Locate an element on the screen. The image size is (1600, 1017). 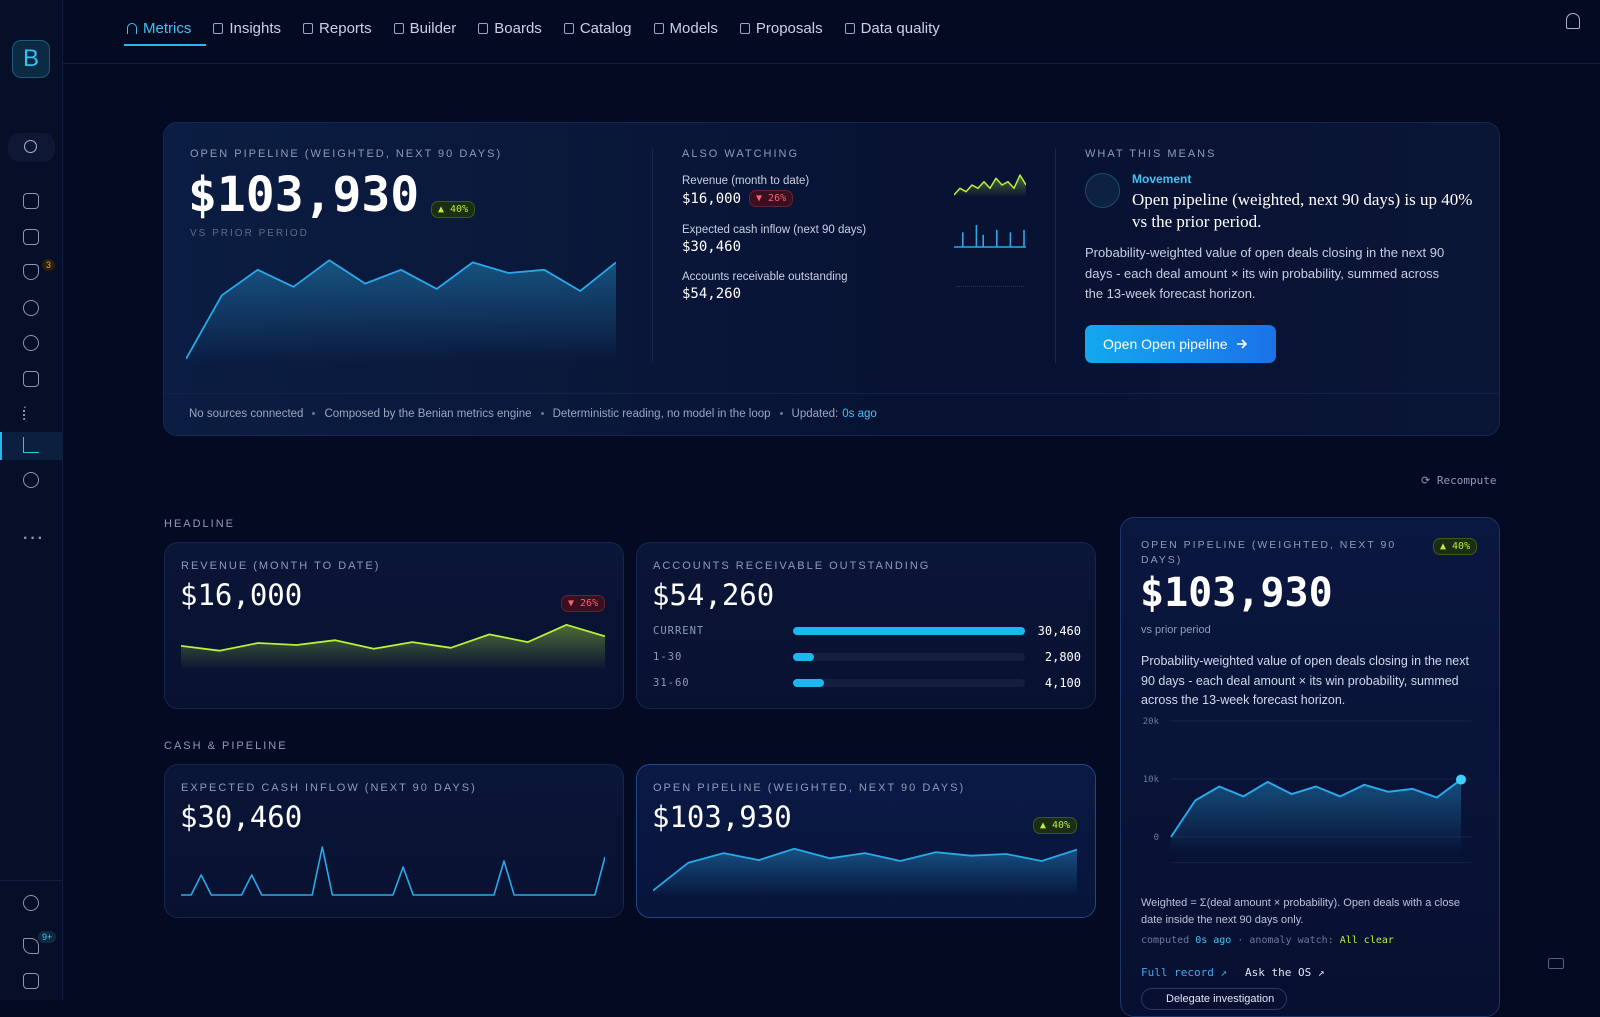
nav-tab: Metrics is located at coordinates (159, 28).